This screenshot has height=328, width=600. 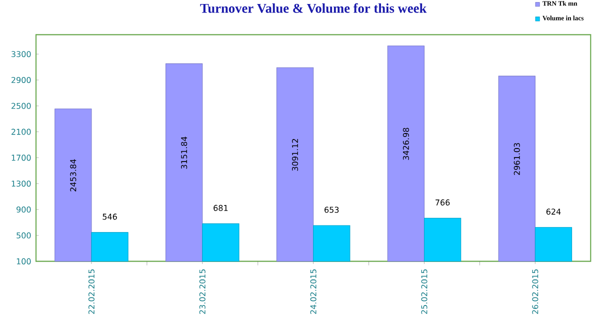 I want to click on chart-title: Turnover Value & Volume for this week, so click(x=313, y=8).